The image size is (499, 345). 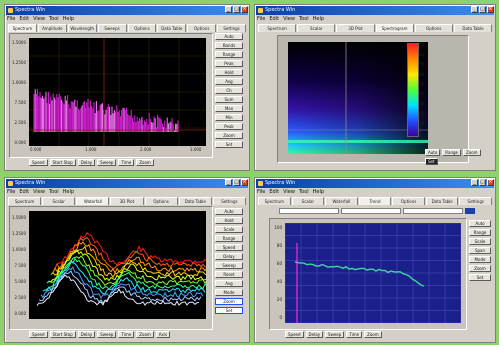 What do you see at coordinates (394, 28) in the screenshot?
I see `tab-spectrogram: Spectrogram` at bounding box center [394, 28].